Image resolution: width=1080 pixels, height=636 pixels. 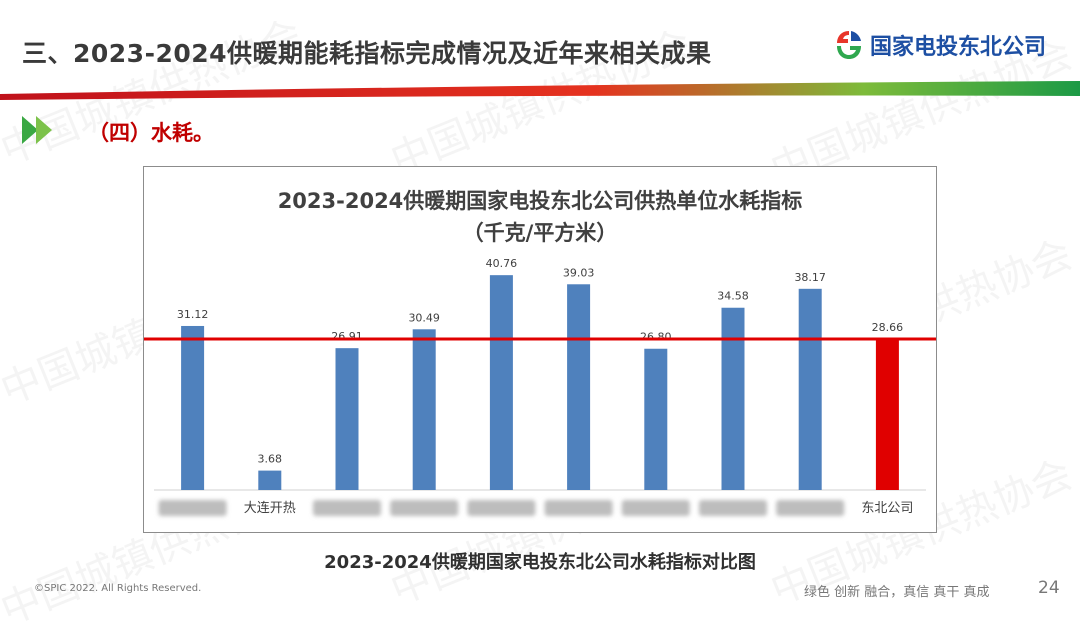 What do you see at coordinates (540, 201) in the screenshot?
I see `chart-title-line1: 2023-2024供暖期国家电投东北公司供热单位水耗指标` at bounding box center [540, 201].